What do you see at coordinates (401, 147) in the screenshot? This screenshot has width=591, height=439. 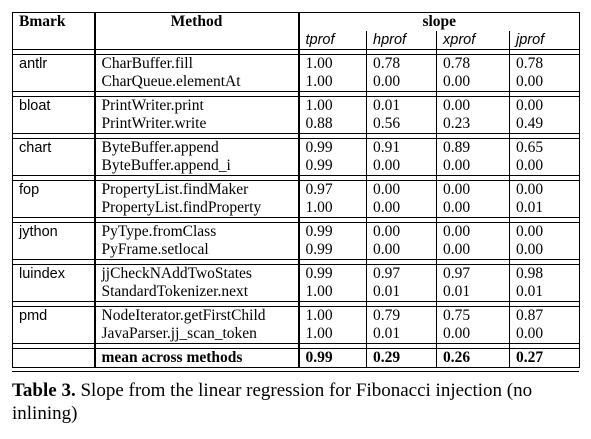 I see `value-cell-hprof: 0.91` at bounding box center [401, 147].